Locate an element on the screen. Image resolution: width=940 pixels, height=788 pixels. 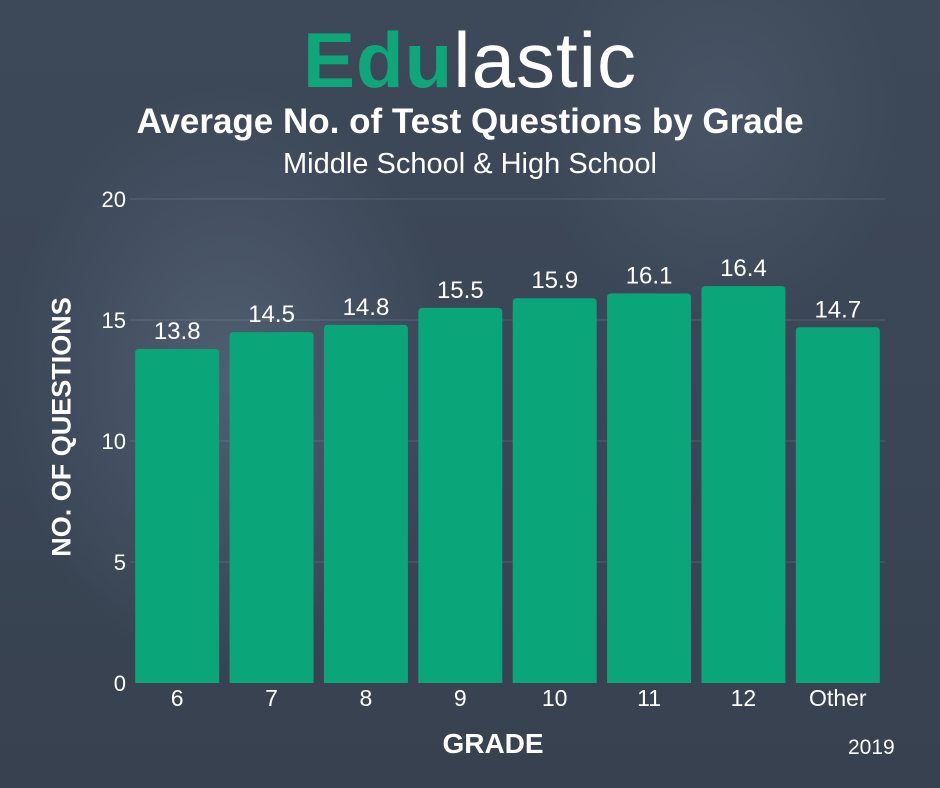
data-label: 16.4 is located at coordinates (743, 268).